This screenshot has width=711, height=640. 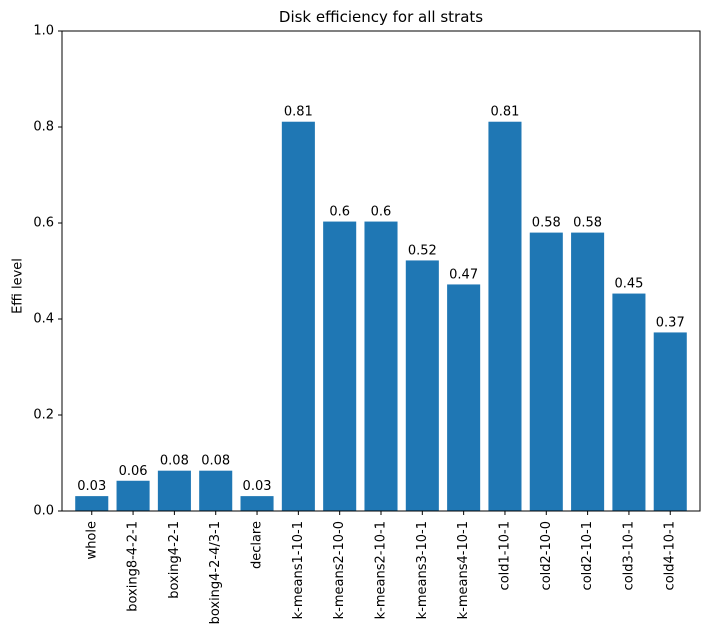 What do you see at coordinates (18, 286) in the screenshot?
I see `y-axis-label: Effi level` at bounding box center [18, 286].